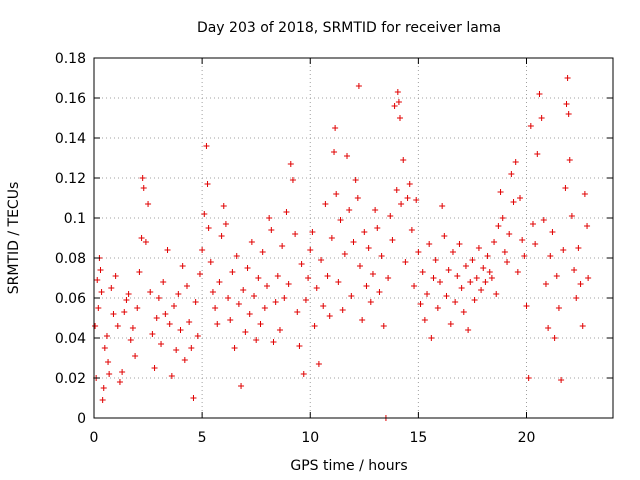 The image size is (640, 480). I want to click on x-tick-label: 0, so click(94, 438).